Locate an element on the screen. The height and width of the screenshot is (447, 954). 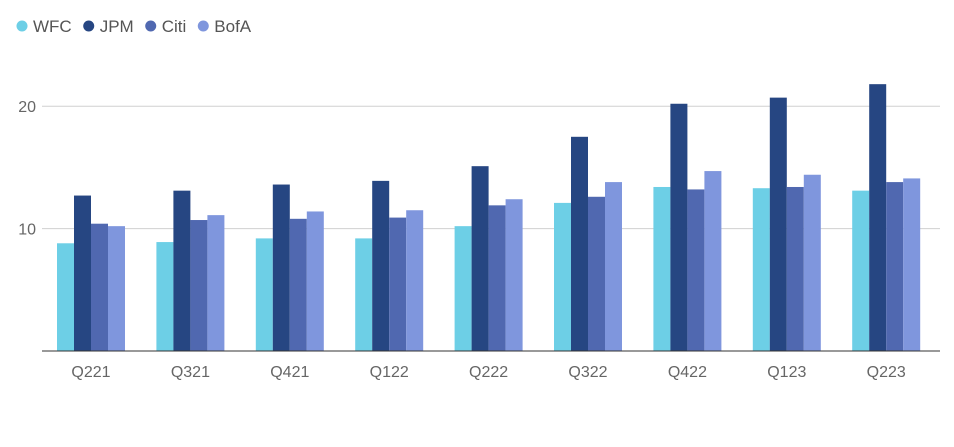
bar-bofa-q322 is located at coordinates (613, 266).